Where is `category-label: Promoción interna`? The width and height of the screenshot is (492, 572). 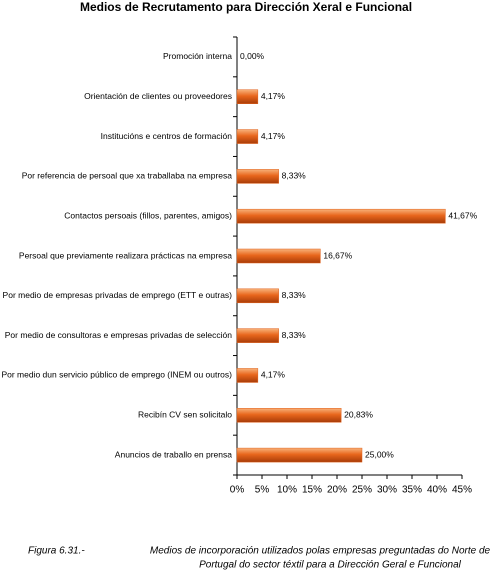 category-label: Promoción interna is located at coordinates (197, 56).